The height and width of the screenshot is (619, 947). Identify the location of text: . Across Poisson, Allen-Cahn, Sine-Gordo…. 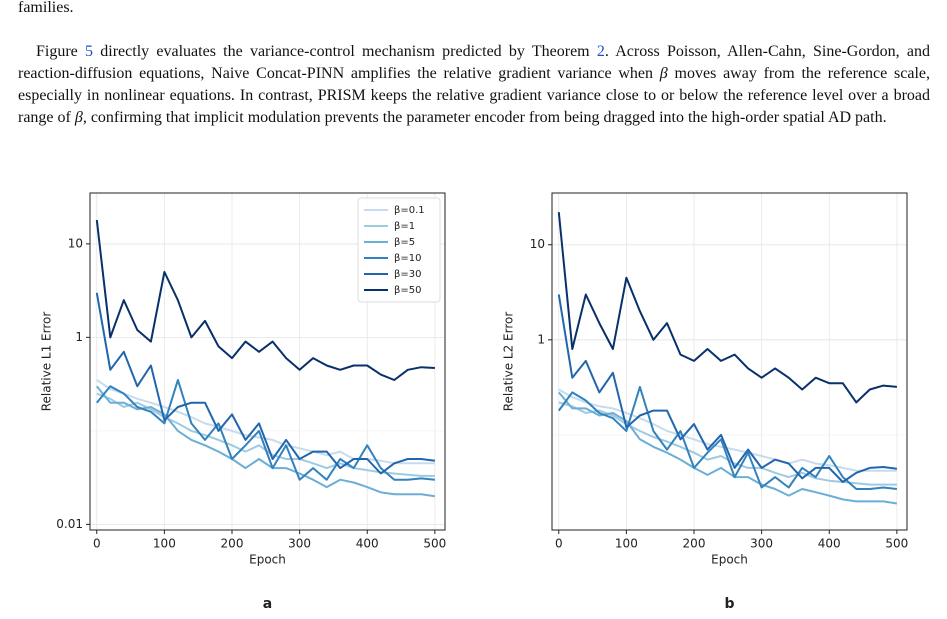
(474, 62).